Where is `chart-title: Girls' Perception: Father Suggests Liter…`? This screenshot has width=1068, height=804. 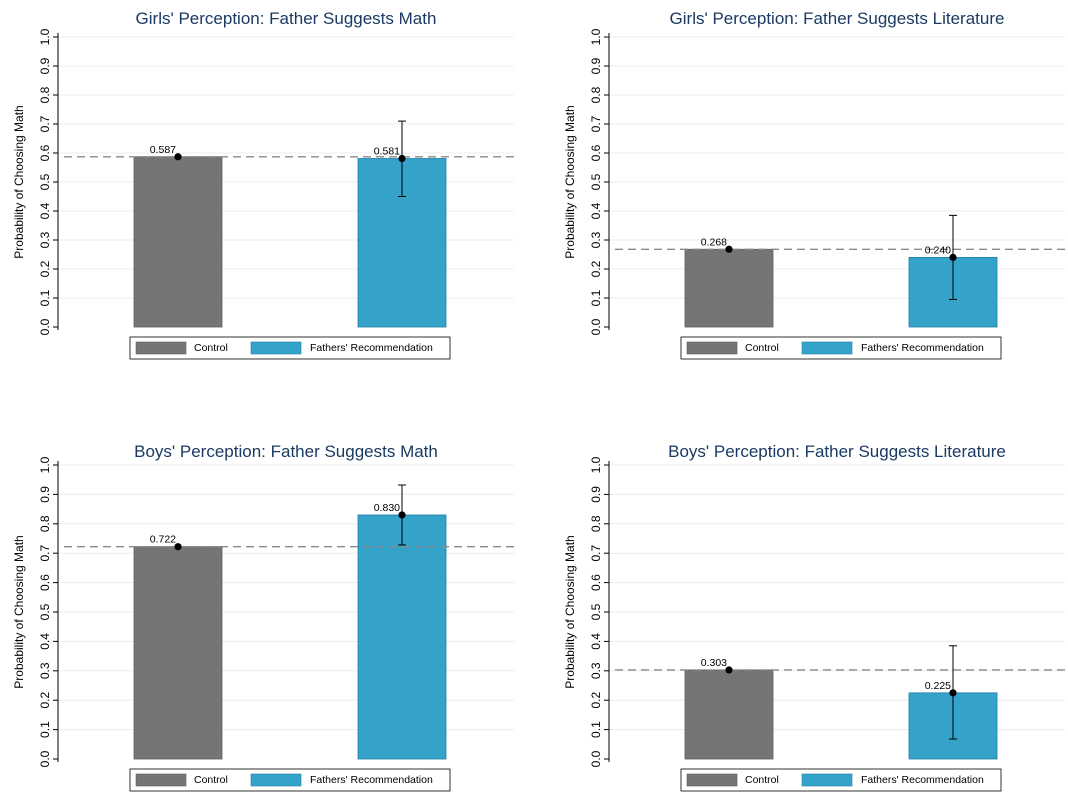
chart-title: Girls' Perception: Father Suggests Liter… is located at coordinates (837, 18).